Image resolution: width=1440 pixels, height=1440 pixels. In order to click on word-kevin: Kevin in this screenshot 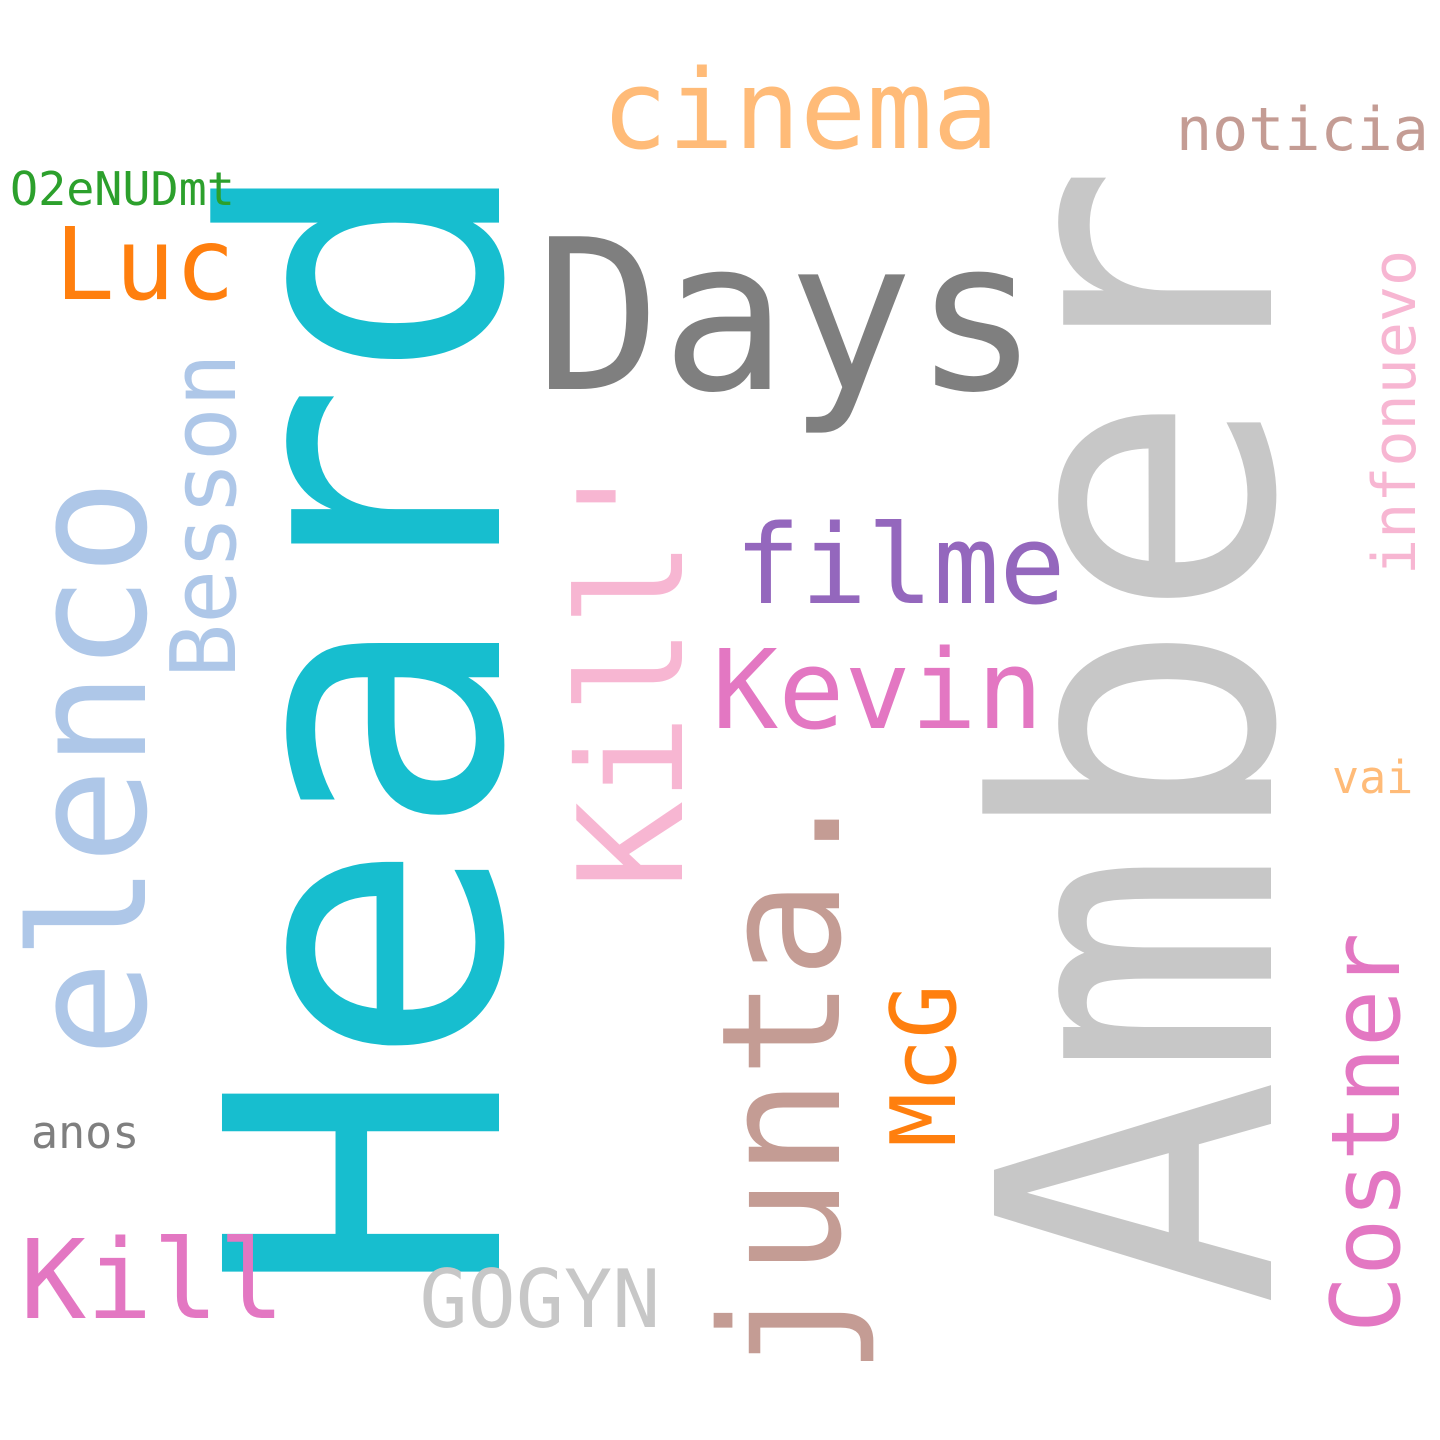, I will do `click(878, 690)`.